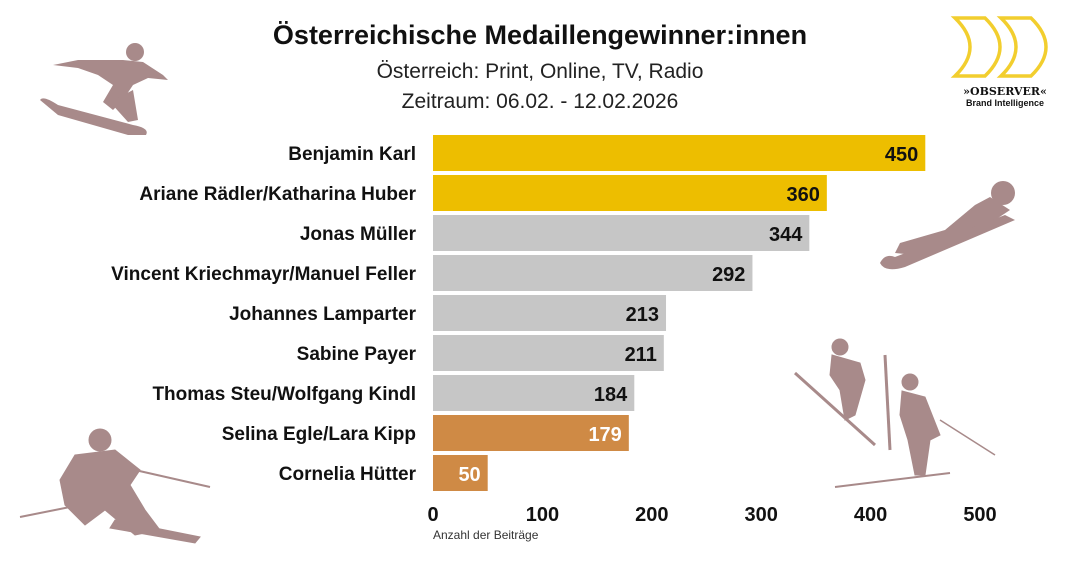 Image resolution: width=1080 pixels, height=564 pixels. I want to click on category-label: Thomas Steu/Wolfgang Kindl, so click(284, 394).